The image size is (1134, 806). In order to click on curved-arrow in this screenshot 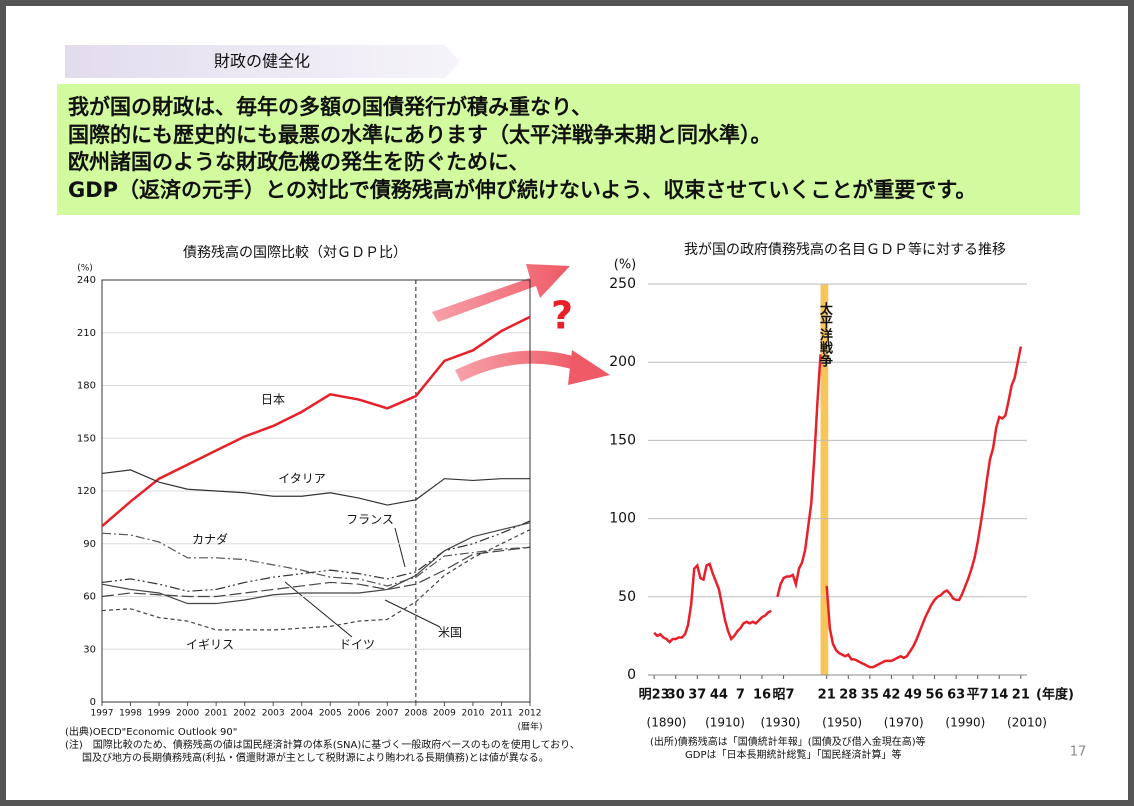, I will do `click(519, 366)`.